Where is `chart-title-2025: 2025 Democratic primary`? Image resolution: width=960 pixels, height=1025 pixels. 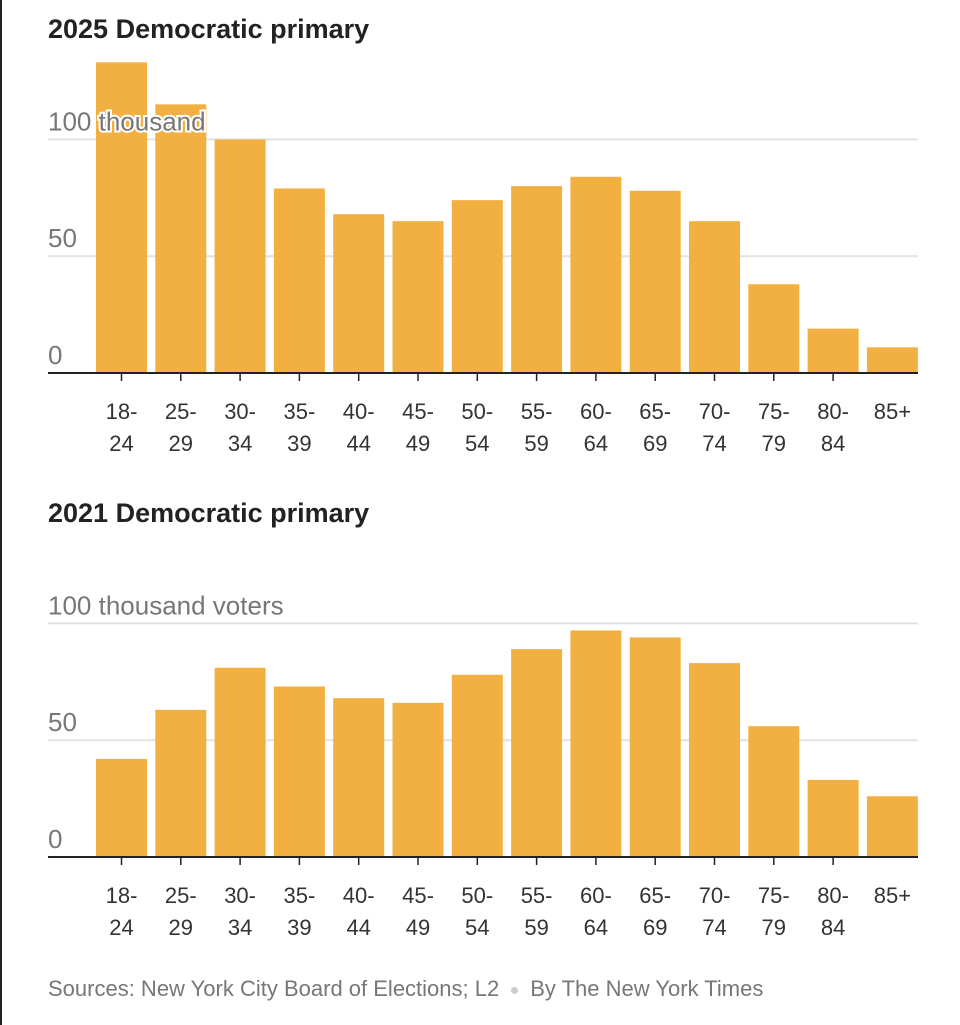 chart-title-2025: 2025 Democratic primary is located at coordinates (209, 29).